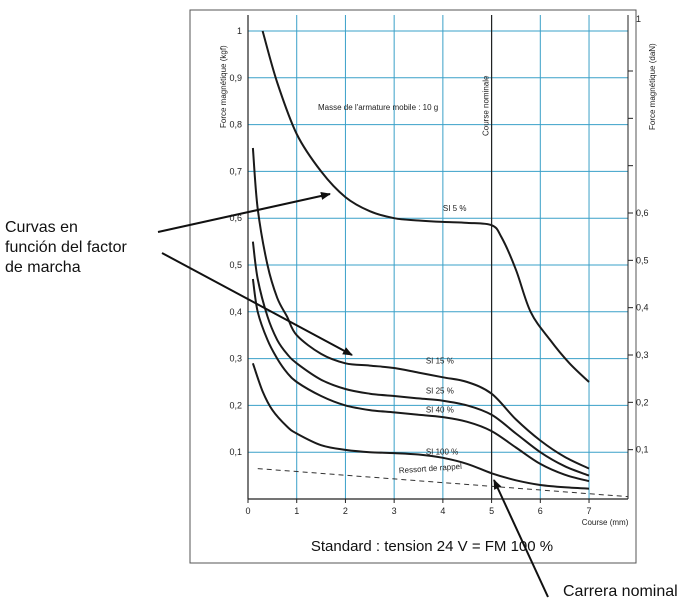 The height and width of the screenshot is (614, 700). Describe the element at coordinates (41, 227) in the screenshot. I see `curves-annotation-line-1: Curvas en` at that location.